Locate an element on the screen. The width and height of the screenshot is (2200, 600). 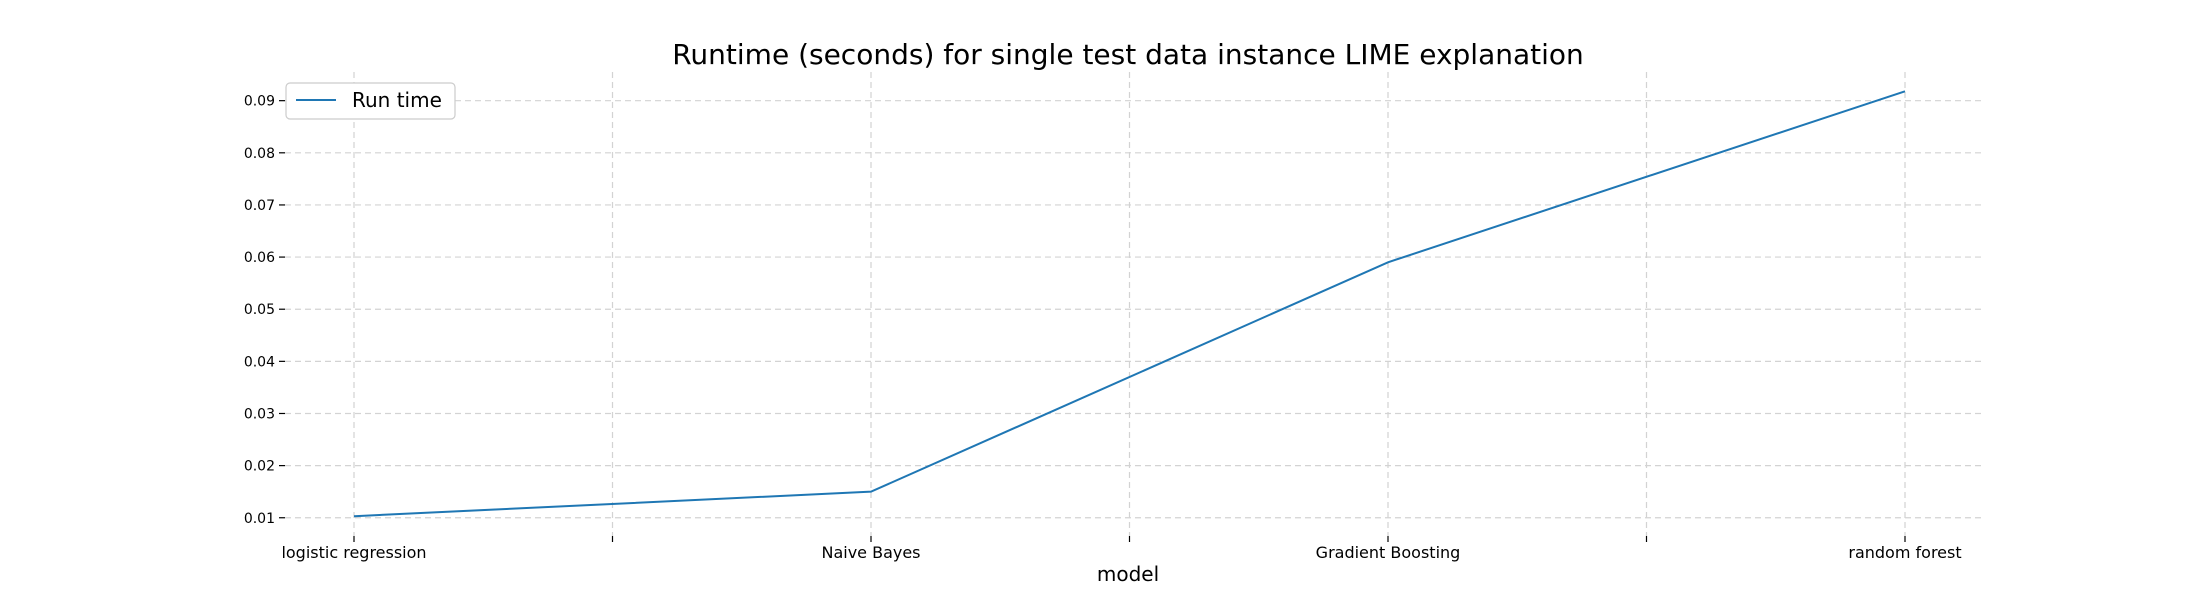
legend-label: Run time is located at coordinates (397, 100).